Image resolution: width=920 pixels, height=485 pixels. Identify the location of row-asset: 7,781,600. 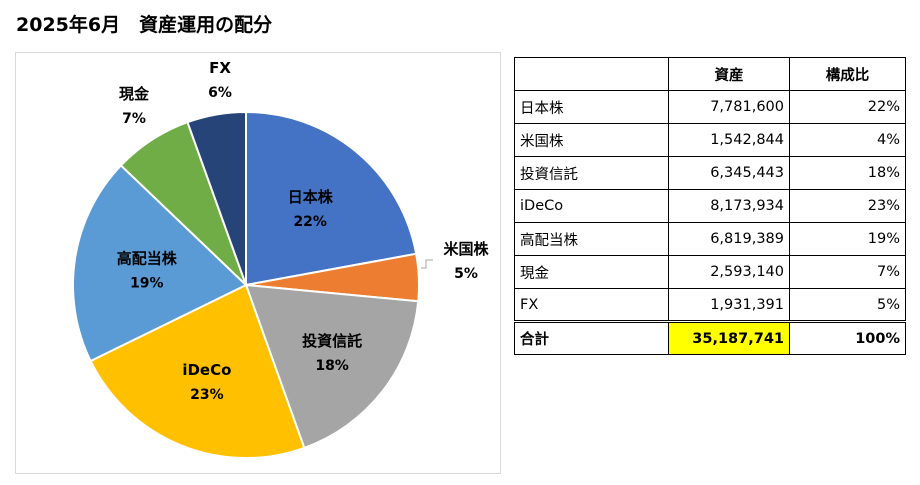
(729, 107).